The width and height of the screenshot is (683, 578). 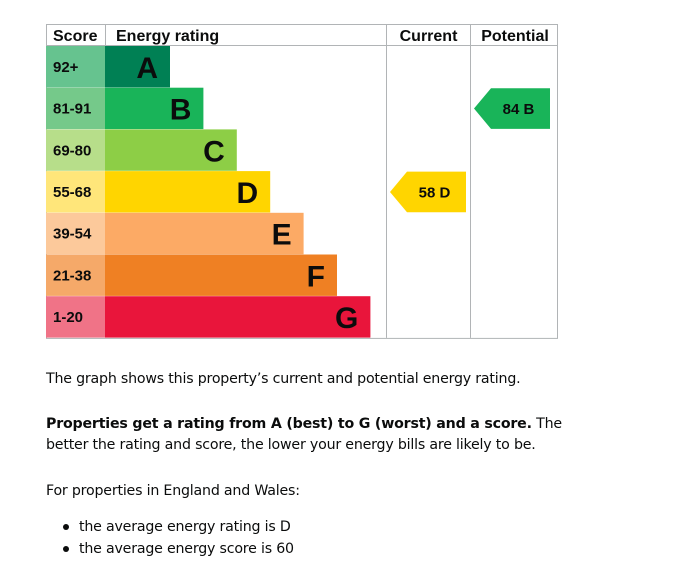 I want to click on england-wales-text: For properties in England and Wales:, so click(x=173, y=491).